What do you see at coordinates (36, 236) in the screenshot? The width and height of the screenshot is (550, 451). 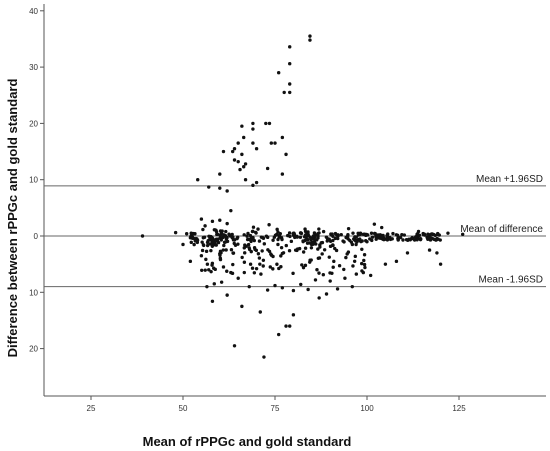 I see `y-tick-label: 0` at bounding box center [36, 236].